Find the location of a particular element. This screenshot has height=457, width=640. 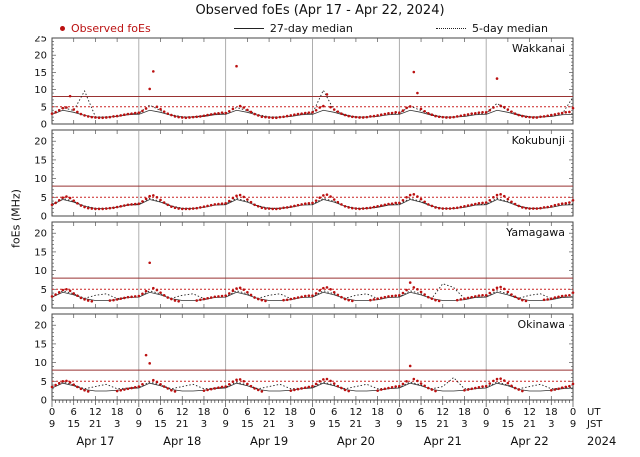

legend-item-median5: 5-day median is located at coordinates (492, 28).